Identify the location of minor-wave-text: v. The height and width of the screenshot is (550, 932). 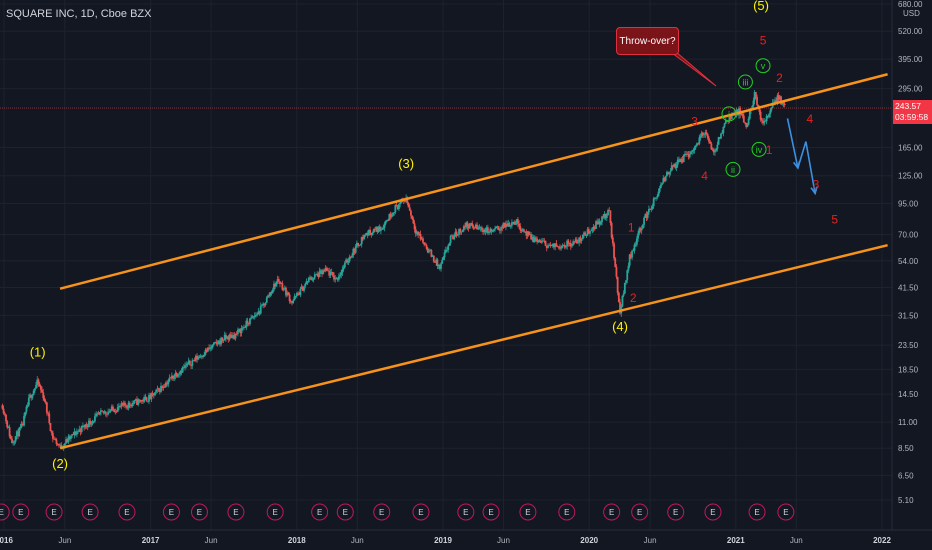
(763, 66).